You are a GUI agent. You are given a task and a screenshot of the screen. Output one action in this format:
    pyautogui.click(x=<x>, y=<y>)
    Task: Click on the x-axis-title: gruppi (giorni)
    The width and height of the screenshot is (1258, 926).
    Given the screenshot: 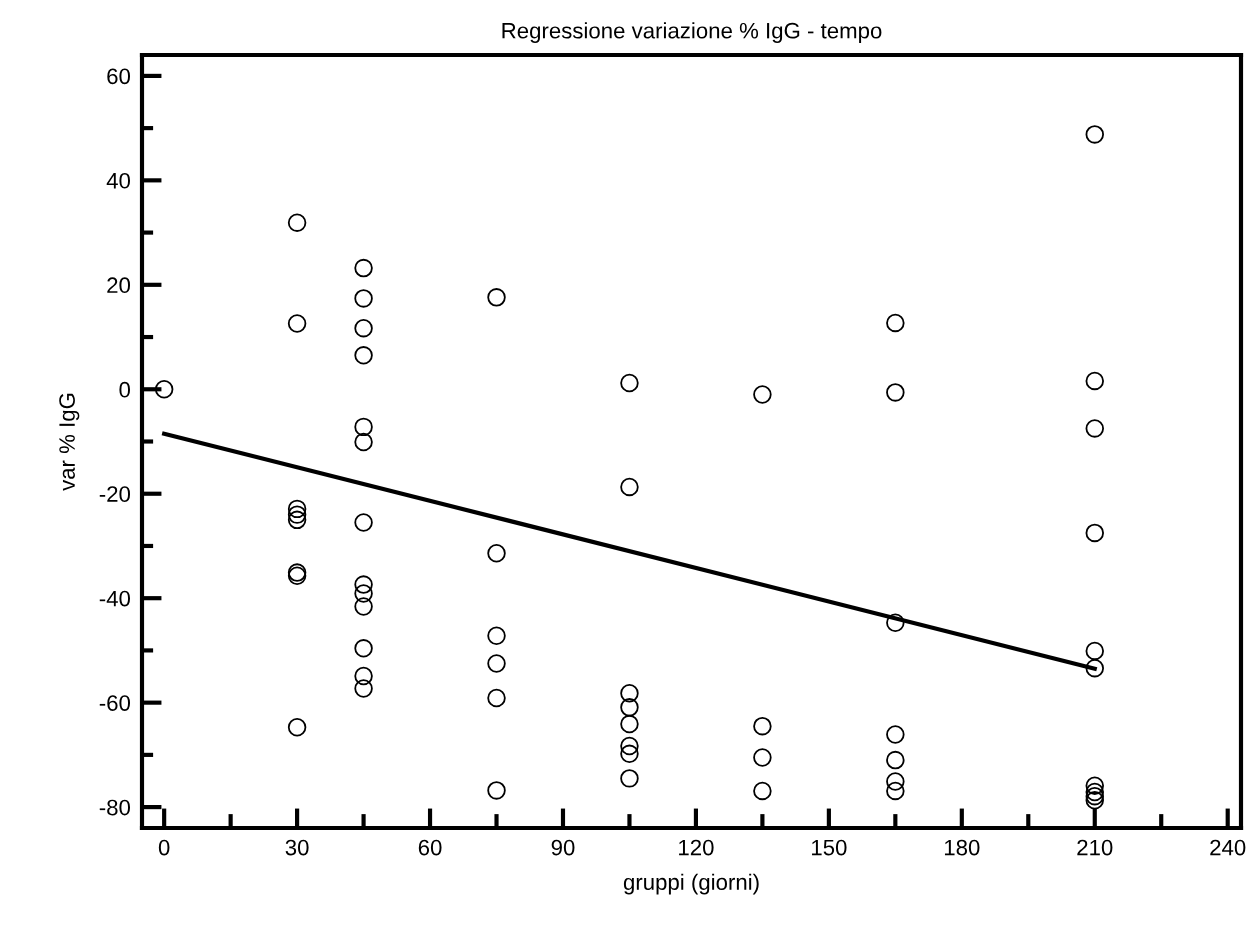 What is the action you would take?
    pyautogui.click(x=691, y=884)
    